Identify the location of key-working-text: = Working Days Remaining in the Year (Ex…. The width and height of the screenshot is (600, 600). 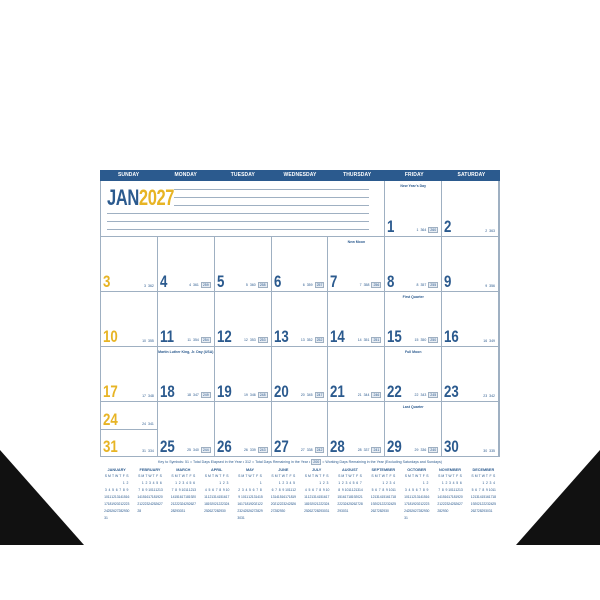
(382, 462).